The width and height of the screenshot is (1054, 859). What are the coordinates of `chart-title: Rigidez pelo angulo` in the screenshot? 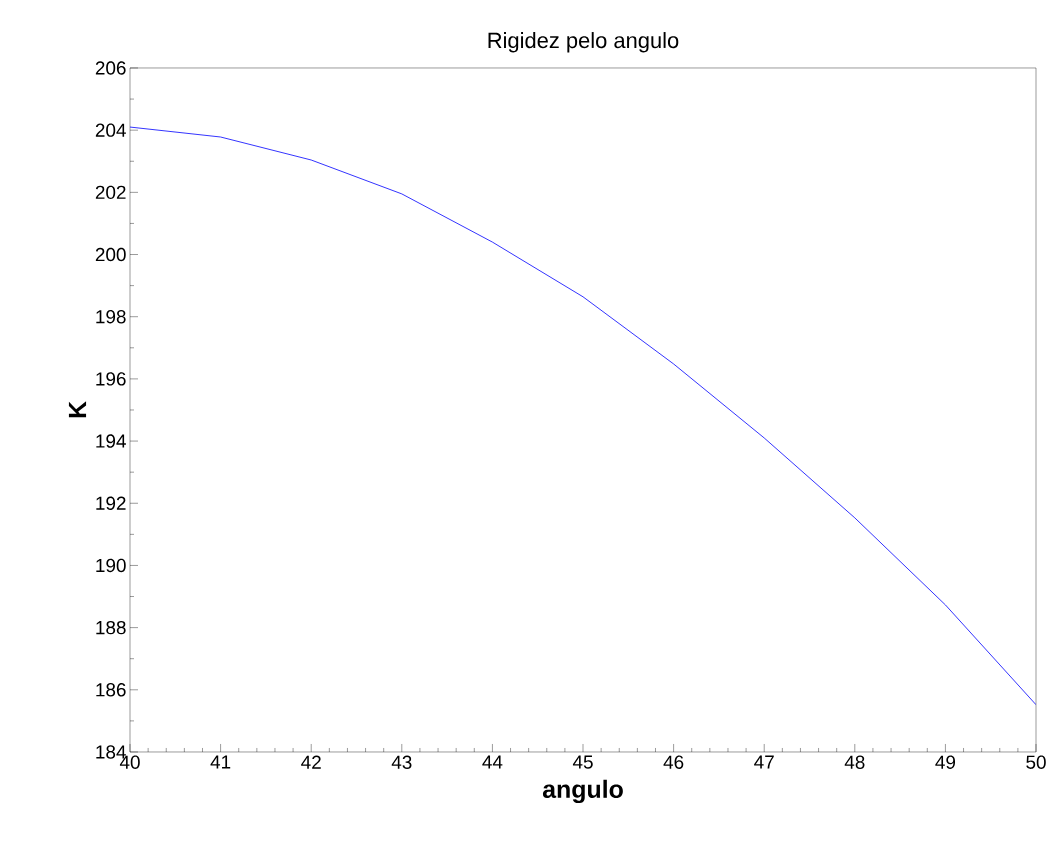 It's located at (583, 42).